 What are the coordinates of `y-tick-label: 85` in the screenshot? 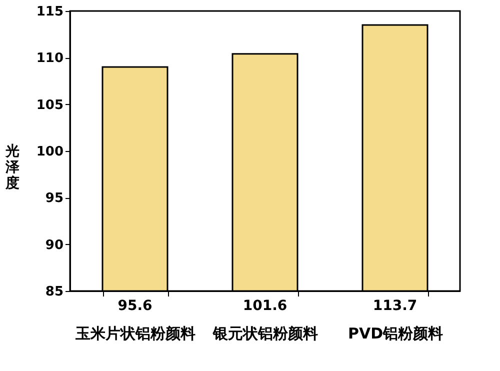 It's located at (54, 292).